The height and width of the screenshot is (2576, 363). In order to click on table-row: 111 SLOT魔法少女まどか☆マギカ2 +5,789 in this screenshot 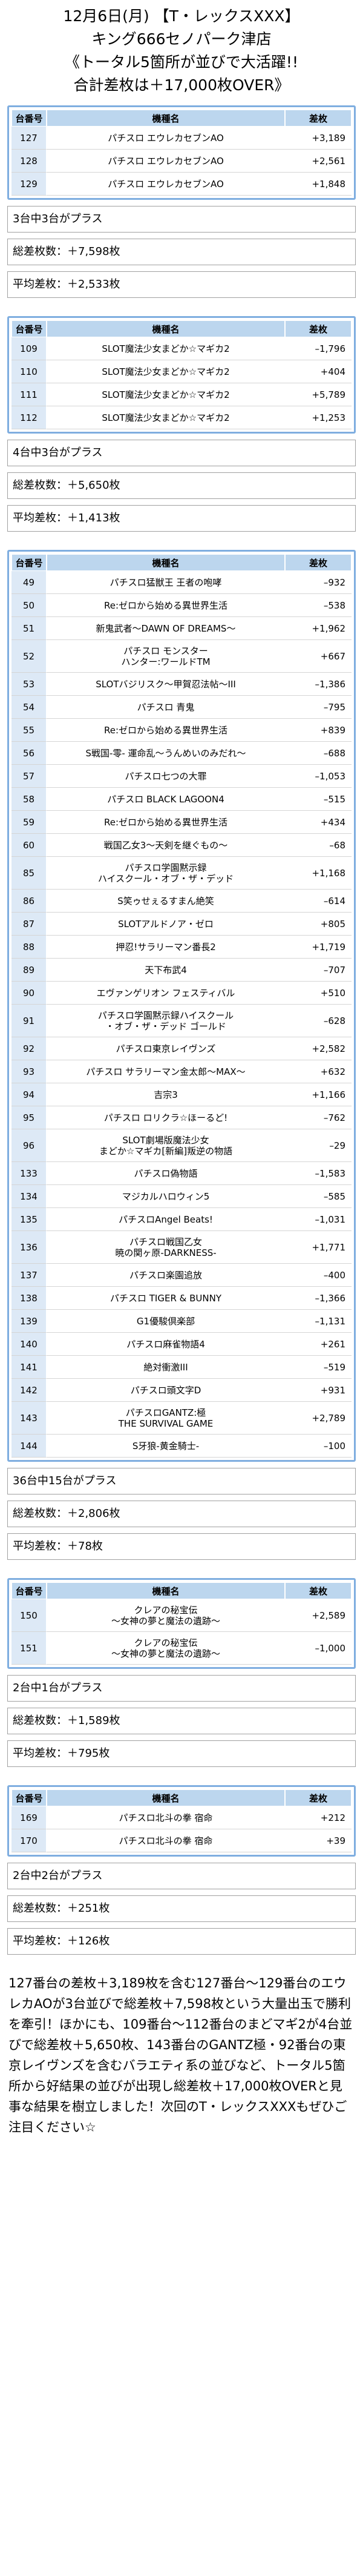, I will do `click(181, 394)`.